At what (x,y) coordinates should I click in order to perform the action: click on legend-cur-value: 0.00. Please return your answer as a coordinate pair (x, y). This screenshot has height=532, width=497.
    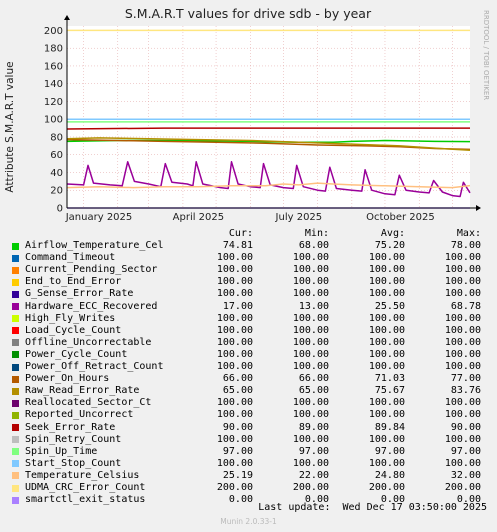
    Looking at the image, I should click on (240, 500).